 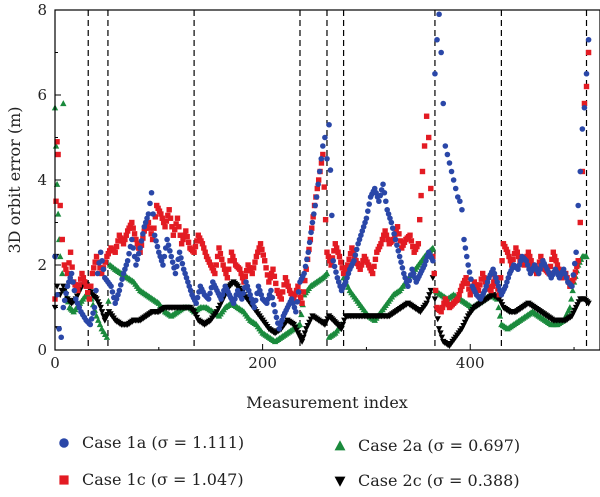 I want to click on x-tick-label: 0, so click(x=55, y=363).